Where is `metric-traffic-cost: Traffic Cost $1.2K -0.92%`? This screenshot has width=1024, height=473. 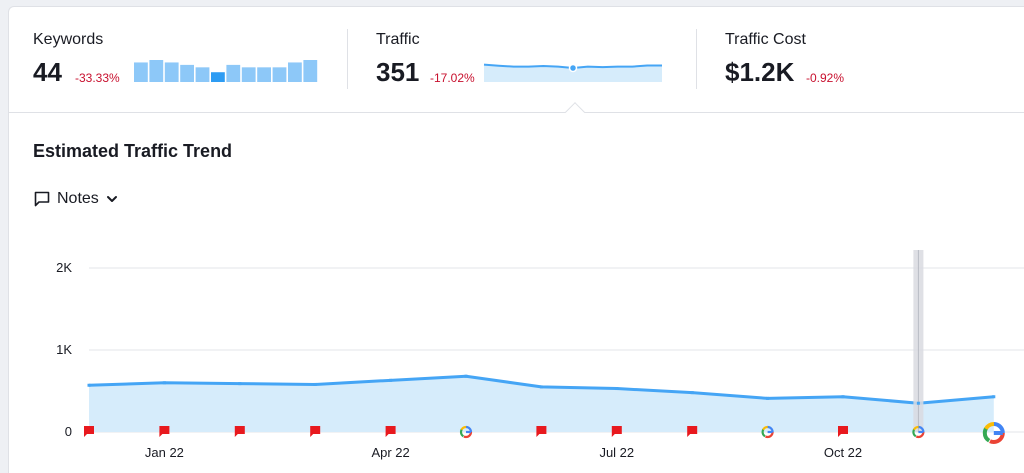 metric-traffic-cost: Traffic Cost $1.2K -0.92% is located at coordinates (860, 60).